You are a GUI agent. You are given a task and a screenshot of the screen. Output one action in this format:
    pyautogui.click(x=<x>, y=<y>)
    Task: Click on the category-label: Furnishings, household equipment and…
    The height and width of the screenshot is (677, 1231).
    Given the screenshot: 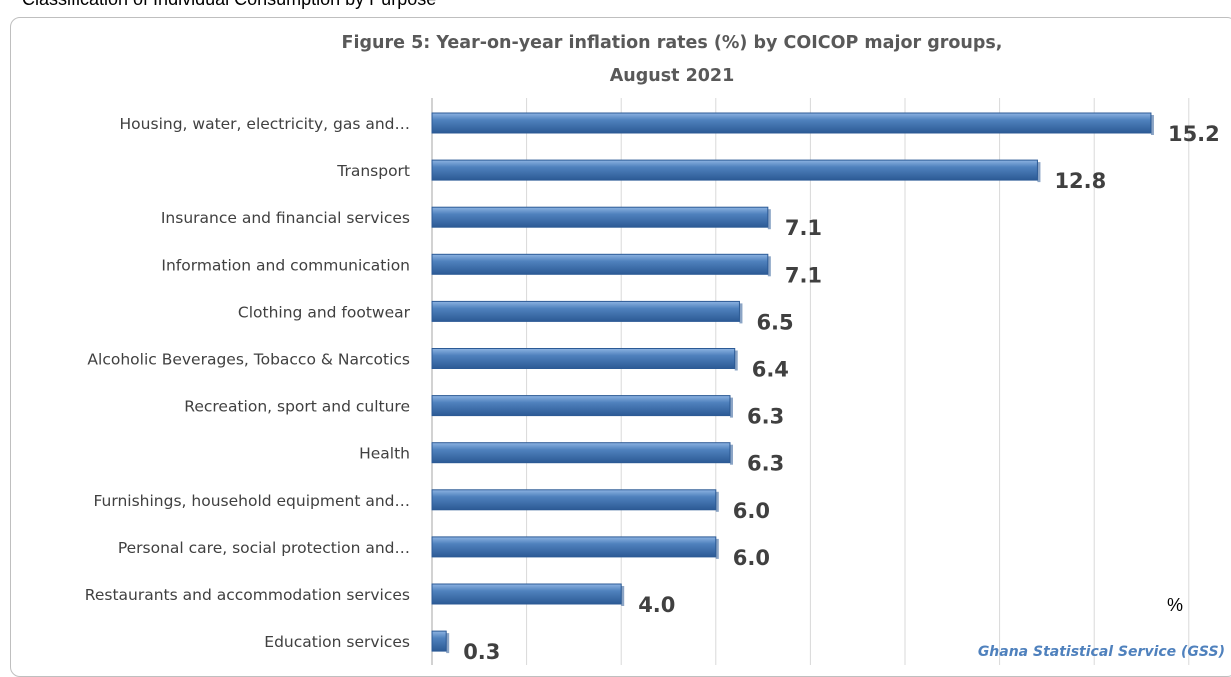 What is the action you would take?
    pyautogui.click(x=251, y=501)
    